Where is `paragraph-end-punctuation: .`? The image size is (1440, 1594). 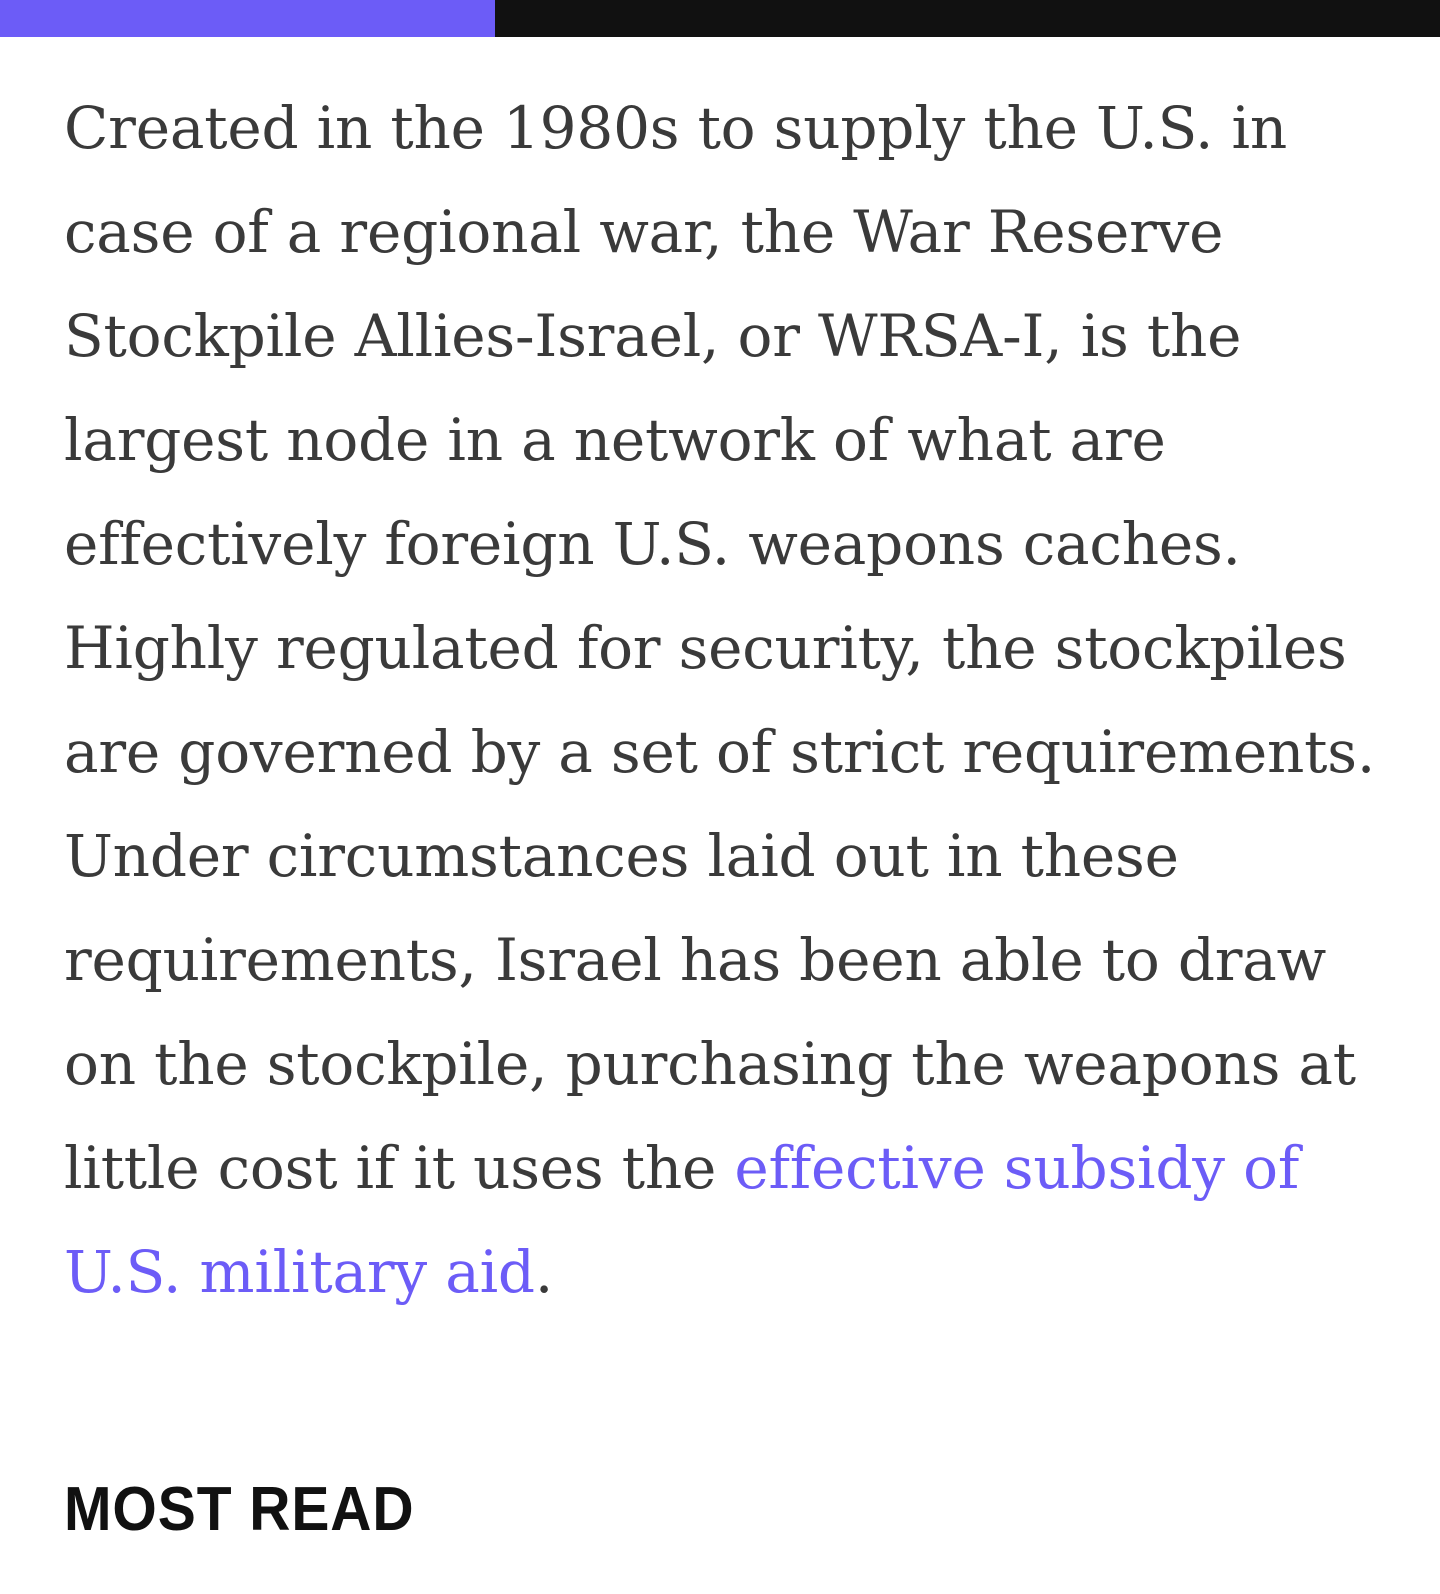
paragraph-end-punctuation: . is located at coordinates (544, 1272).